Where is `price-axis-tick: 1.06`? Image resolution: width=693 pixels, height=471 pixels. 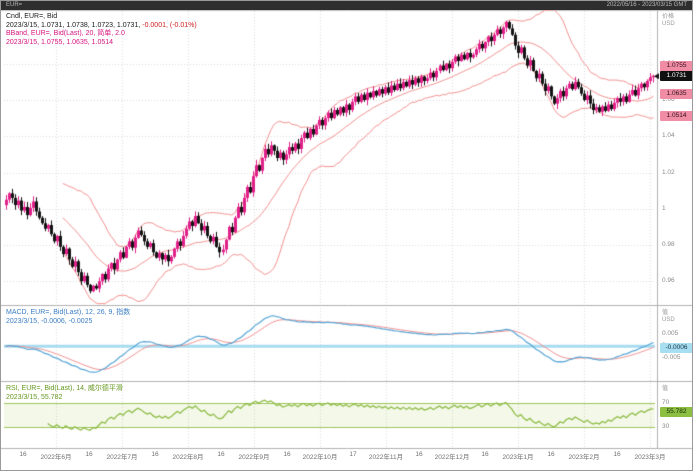
price-axis-tick: 1.06 is located at coordinates (668, 99).